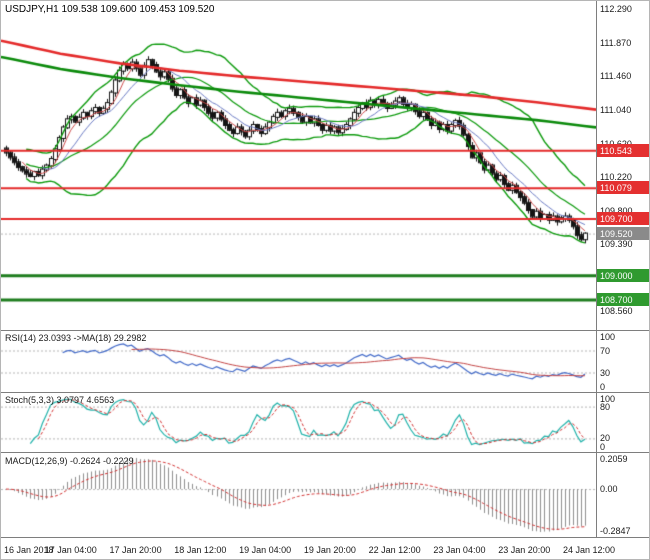 The width and height of the screenshot is (650, 560). I want to click on rsi-tick-label: 30, so click(605, 372).